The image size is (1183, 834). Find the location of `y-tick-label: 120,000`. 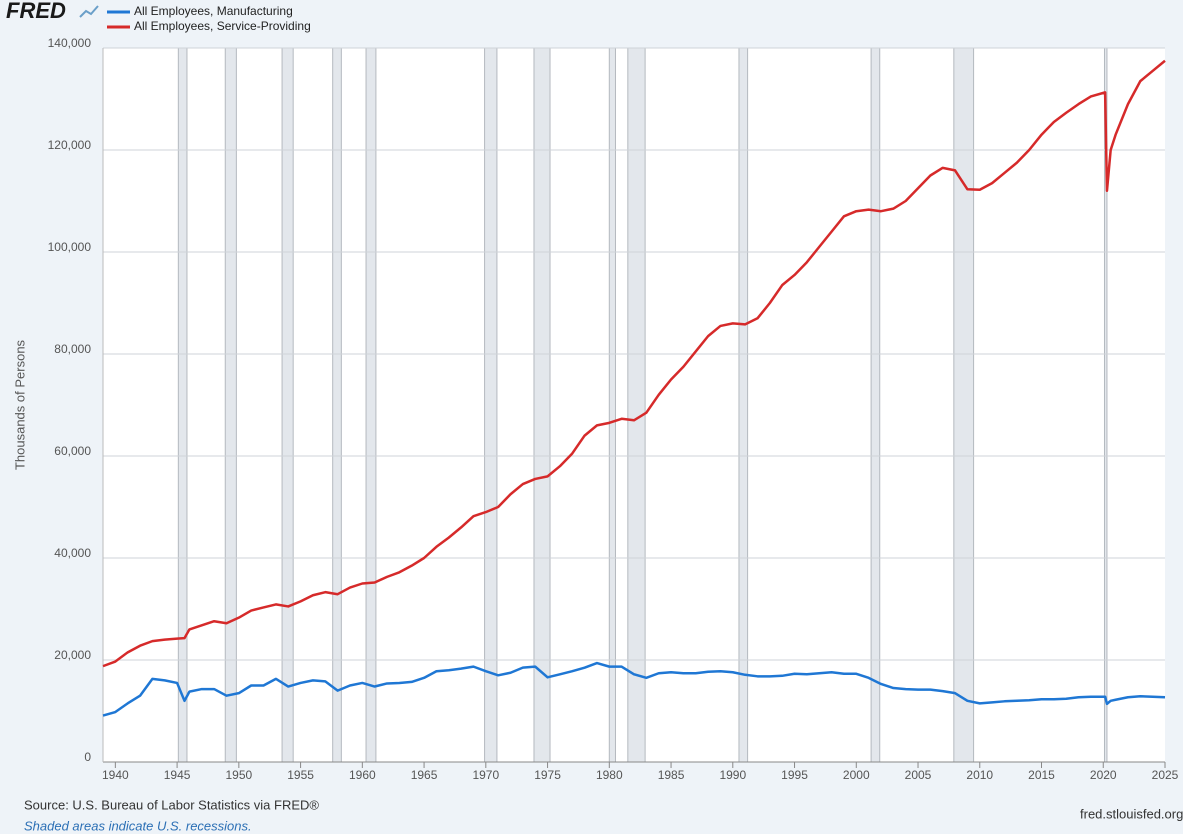

y-tick-label: 120,000 is located at coordinates (70, 145).